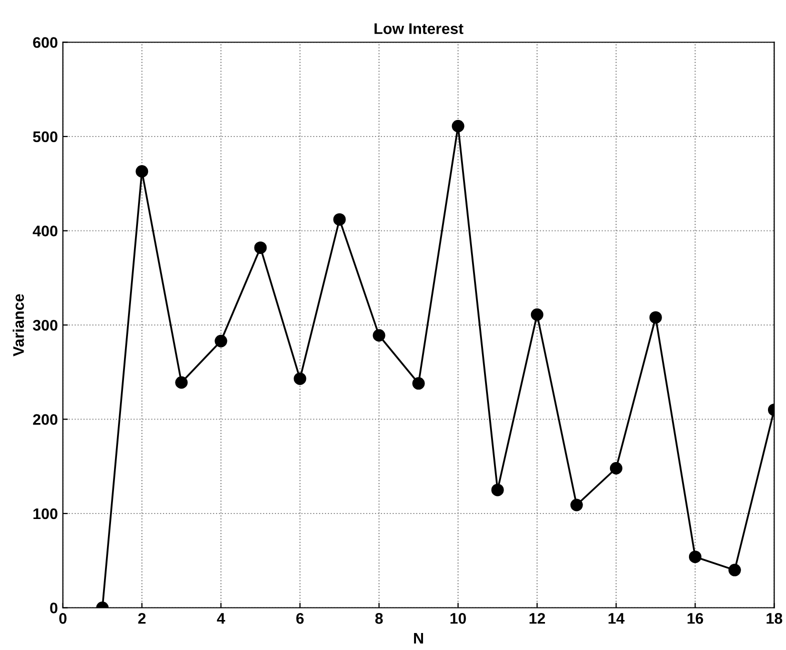 This screenshot has width=786, height=650. I want to click on x-tick-label: 10, so click(458, 618).